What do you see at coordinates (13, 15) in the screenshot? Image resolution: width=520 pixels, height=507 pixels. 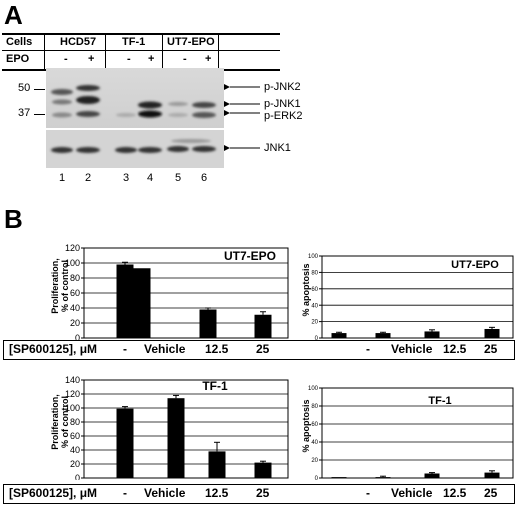 I see `panel-a-letter: A` at bounding box center [13, 15].